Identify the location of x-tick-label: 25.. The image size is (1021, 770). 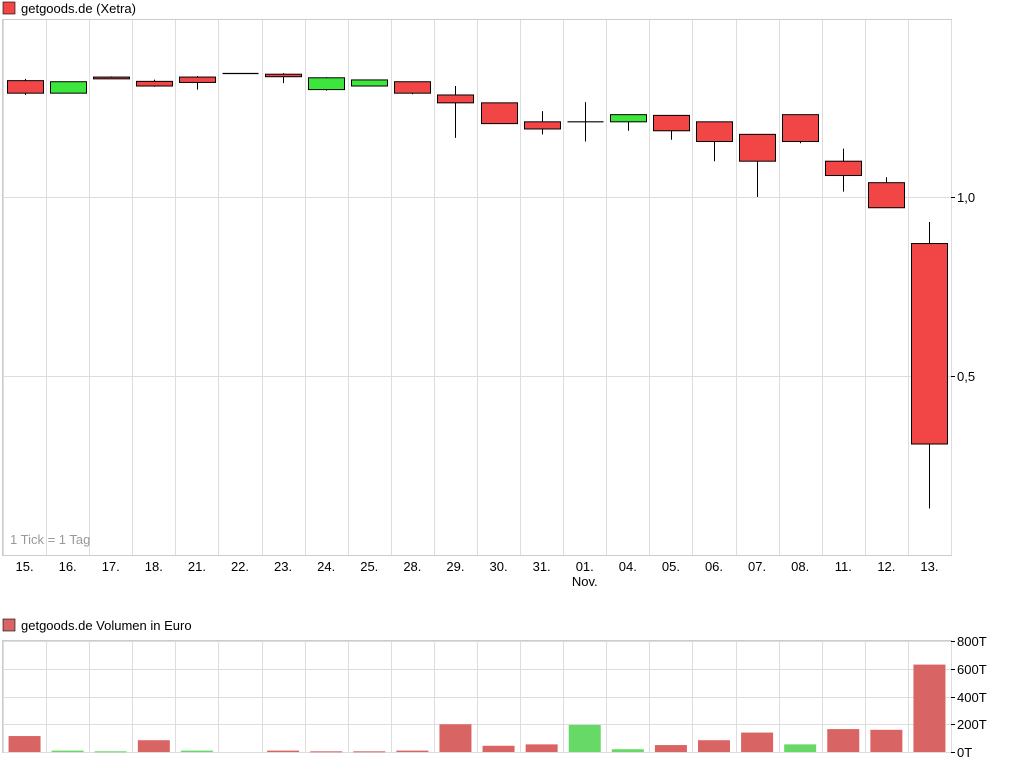
(369, 566).